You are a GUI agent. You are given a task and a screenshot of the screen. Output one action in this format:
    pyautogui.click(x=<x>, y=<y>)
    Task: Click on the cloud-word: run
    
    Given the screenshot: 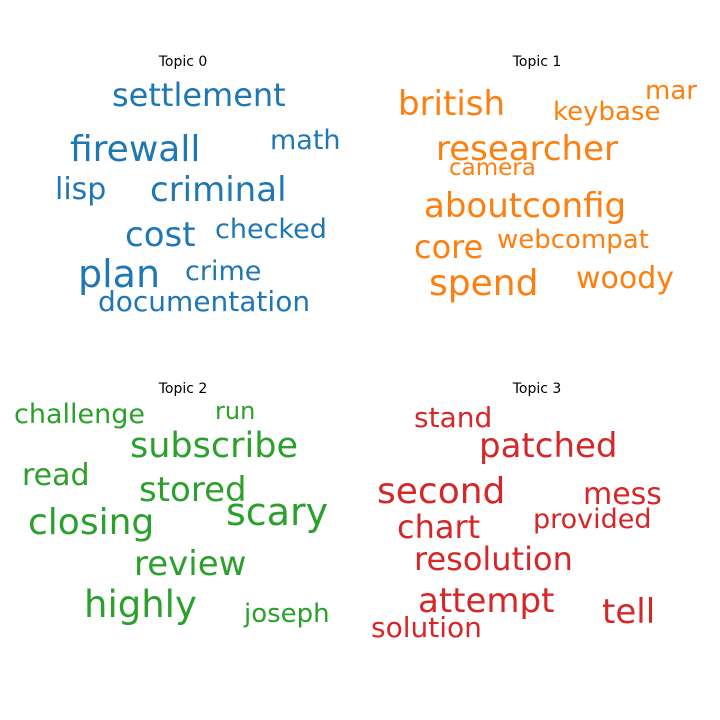 What is the action you would take?
    pyautogui.click(x=235, y=411)
    